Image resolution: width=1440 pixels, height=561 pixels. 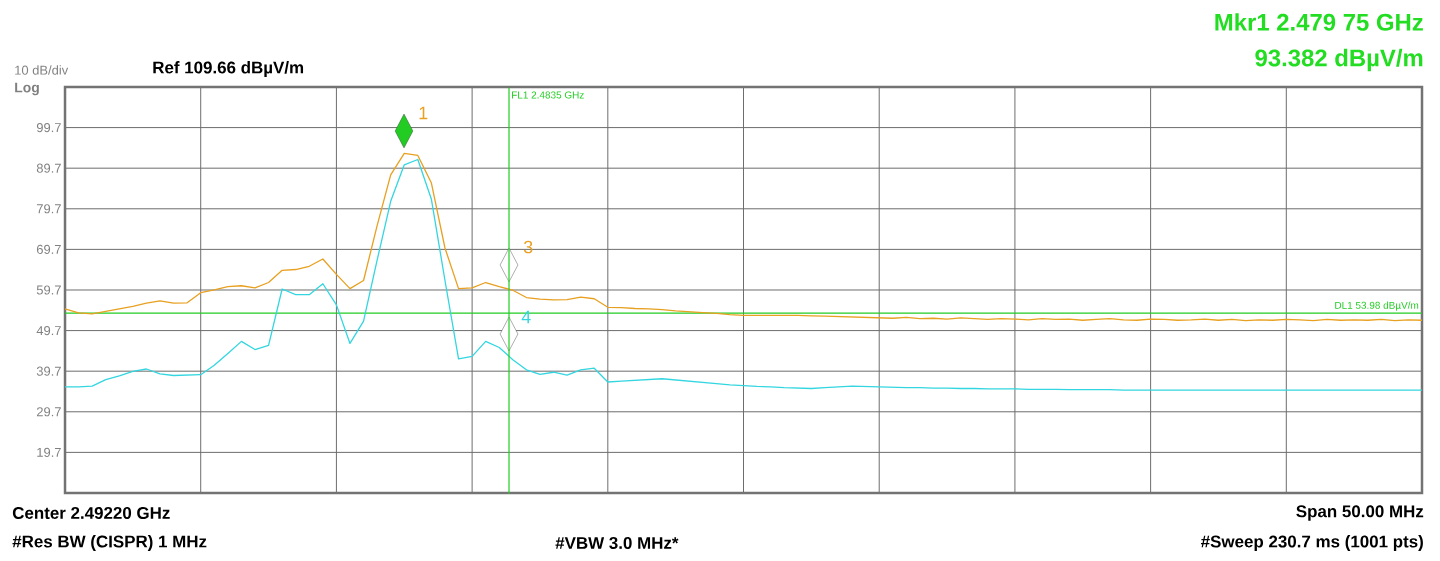 What do you see at coordinates (228, 69) in the screenshot?
I see `text: Ref 109.66 dBµV/m` at bounding box center [228, 69].